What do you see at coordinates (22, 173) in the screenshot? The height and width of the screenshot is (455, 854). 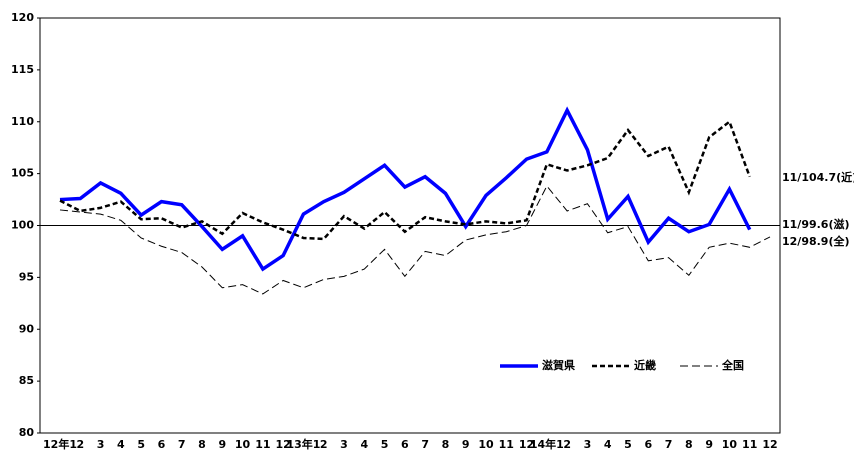 I see `y-tick-label: 105` at bounding box center [22, 173].